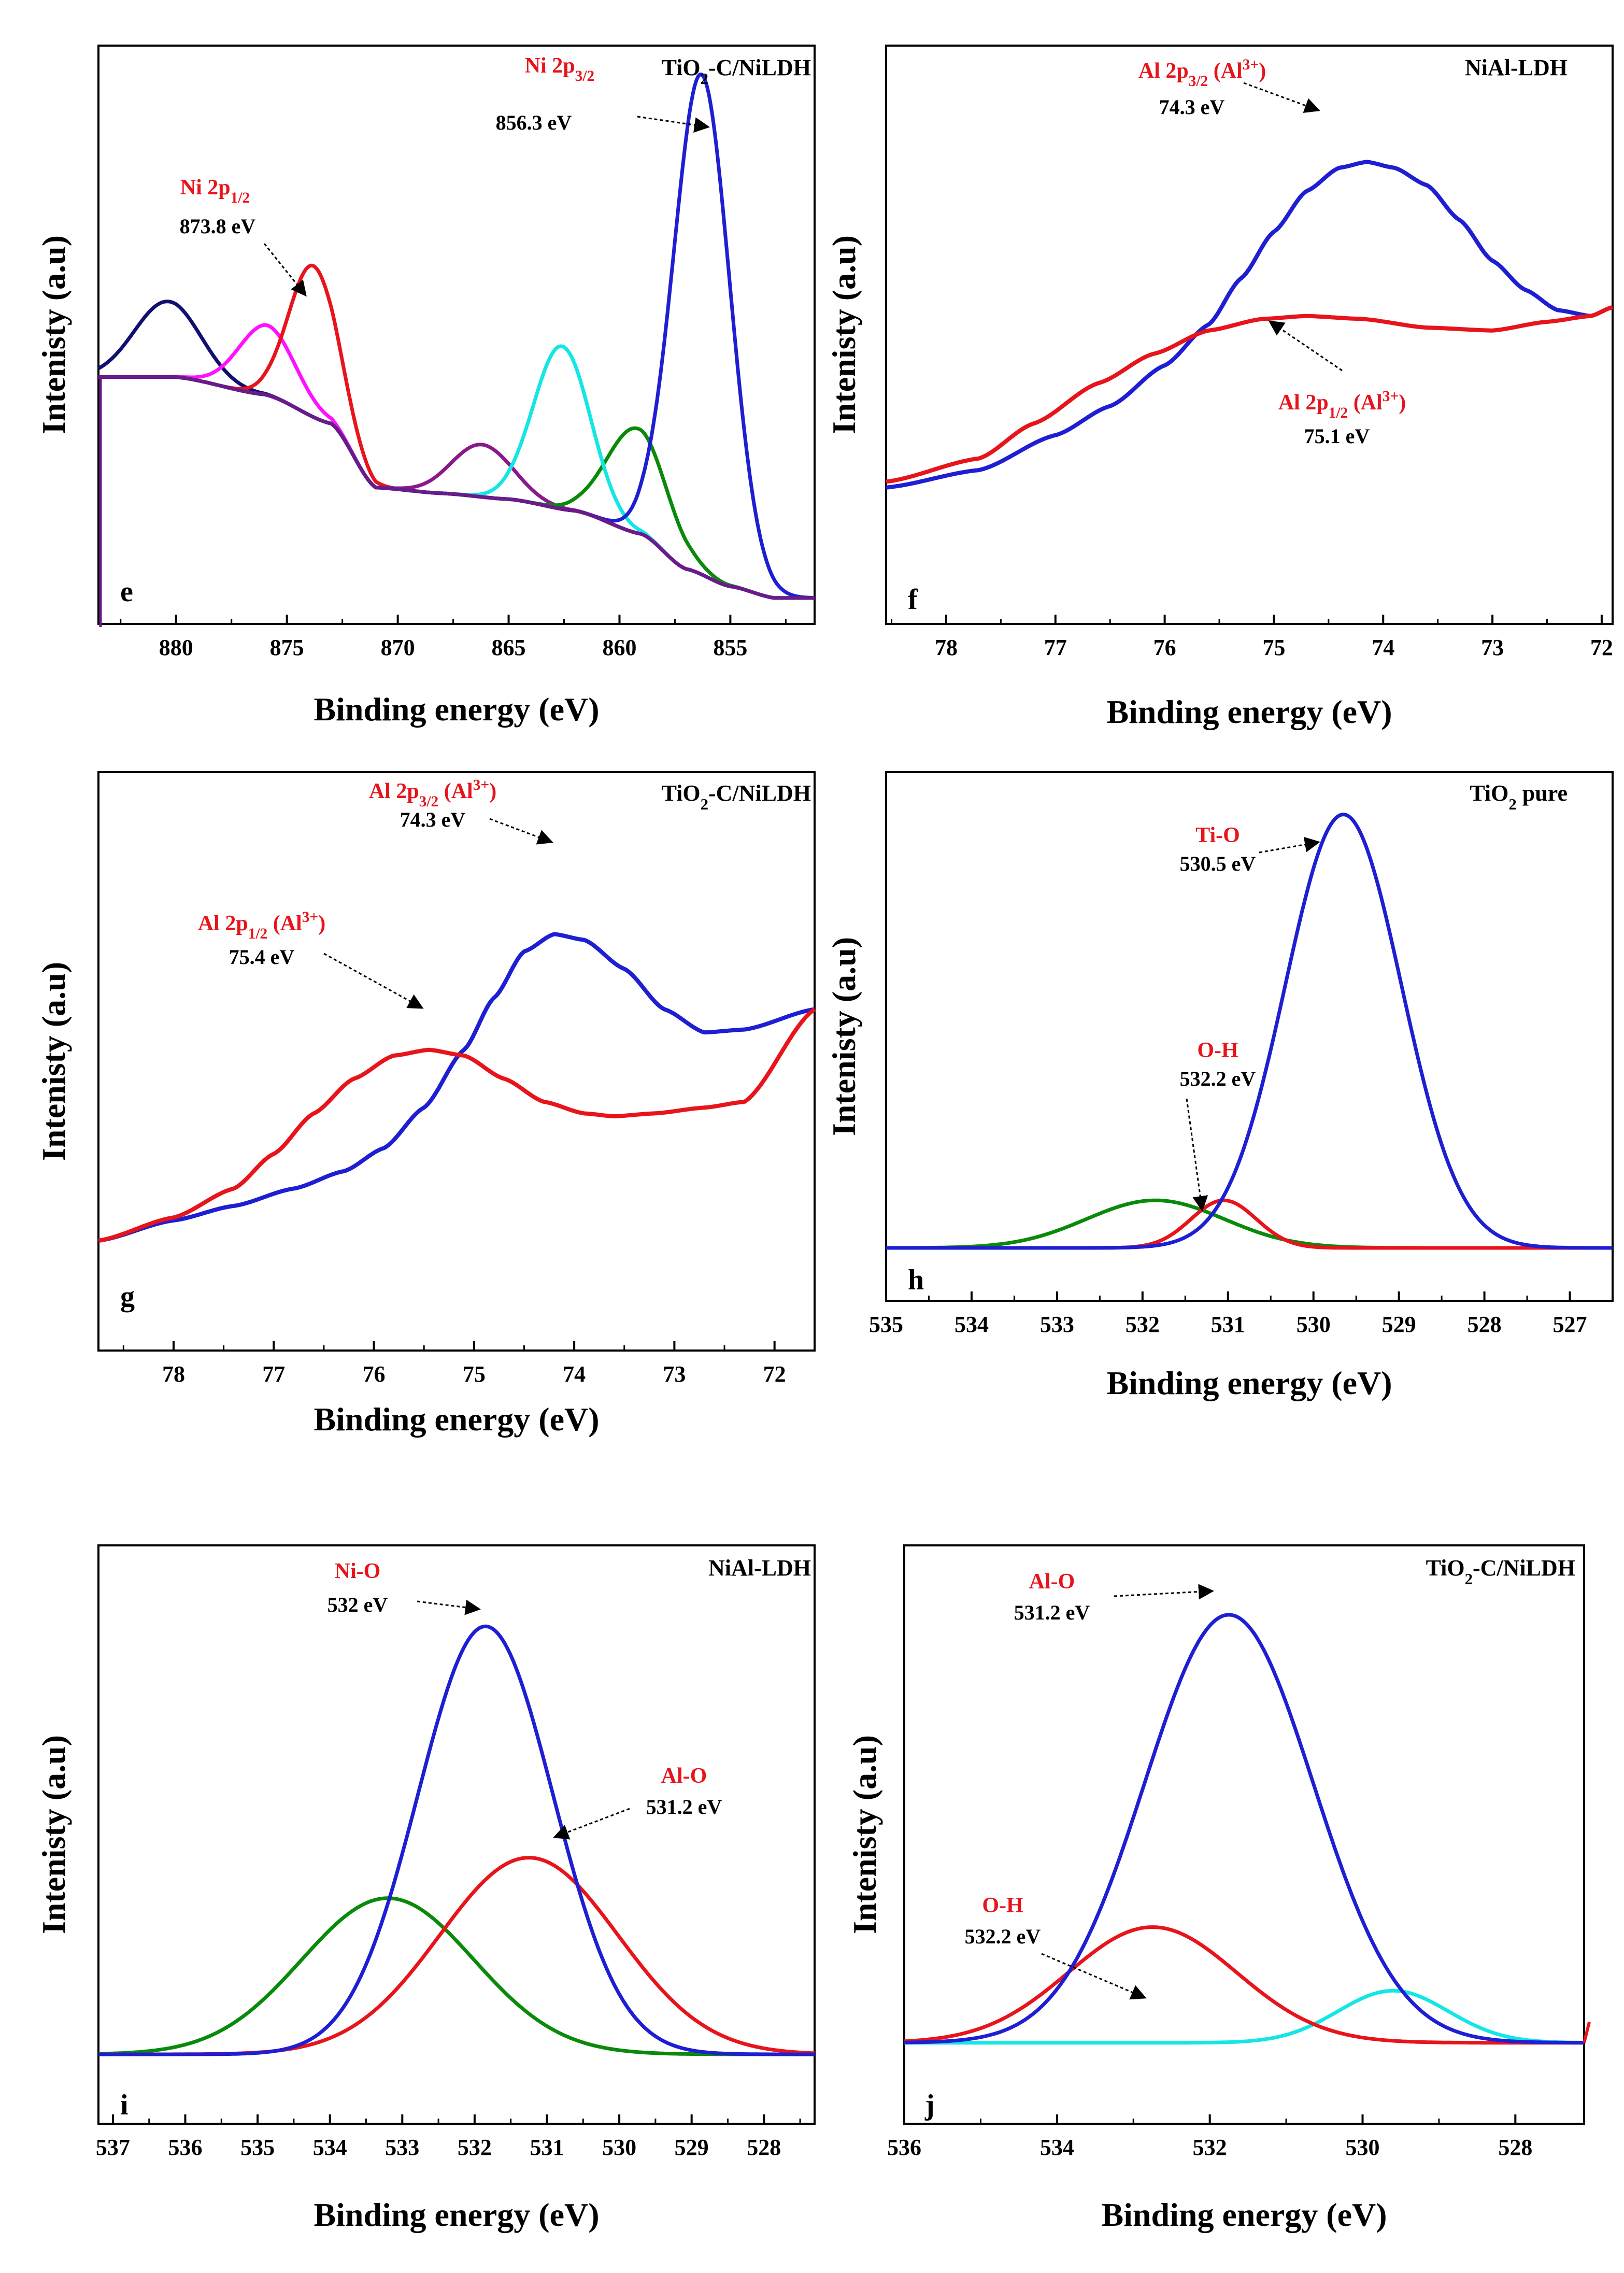 This screenshot has width=1624, height=2273. What do you see at coordinates (449, 2137) in the screenshot?
I see `x-axis: 537 536 535 534 533 532 531 530 529 528` at bounding box center [449, 2137].